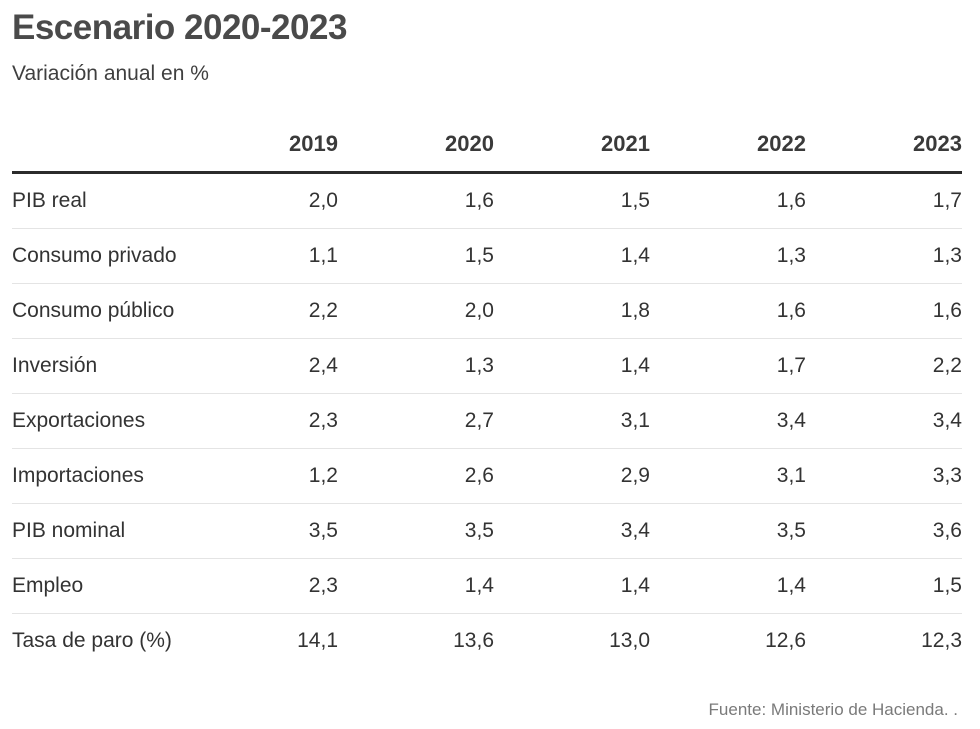 The image size is (980, 729). What do you see at coordinates (97, 531) in the screenshot?
I see `row-label: PIB nominal` at bounding box center [97, 531].